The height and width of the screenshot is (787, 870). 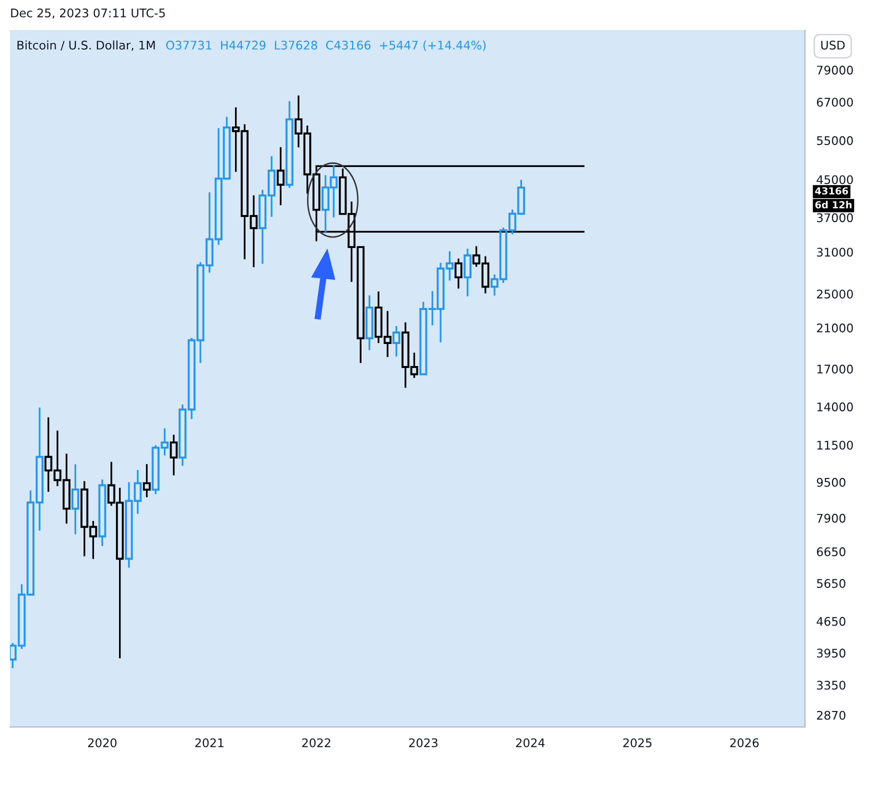 I want to click on y-tick-label: 21000, so click(x=834, y=328).